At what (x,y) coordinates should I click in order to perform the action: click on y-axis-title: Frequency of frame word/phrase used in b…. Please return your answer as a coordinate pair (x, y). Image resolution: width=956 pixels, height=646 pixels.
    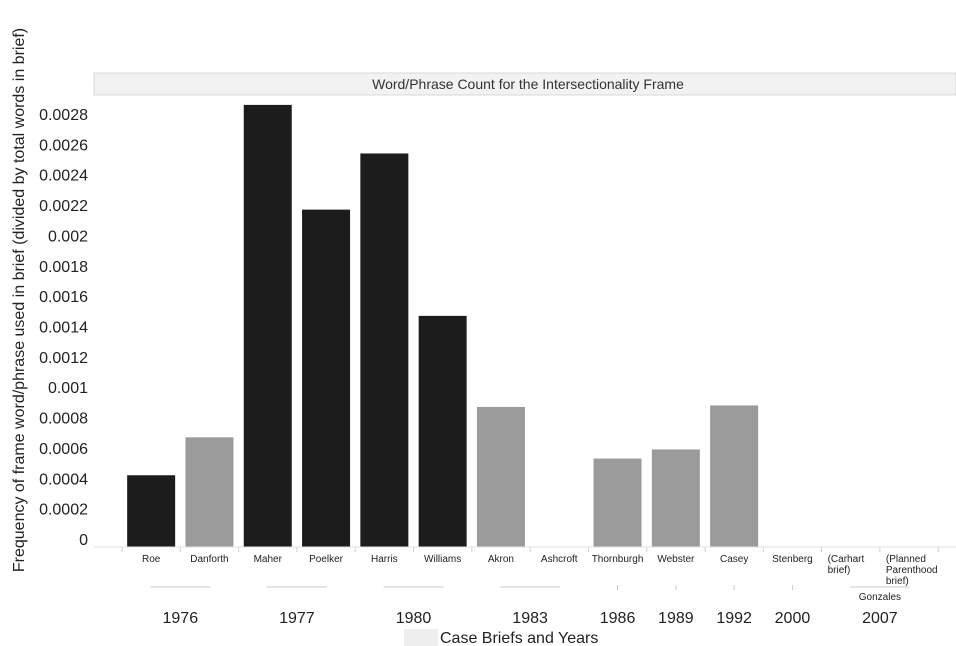
    Looking at the image, I should click on (19, 300).